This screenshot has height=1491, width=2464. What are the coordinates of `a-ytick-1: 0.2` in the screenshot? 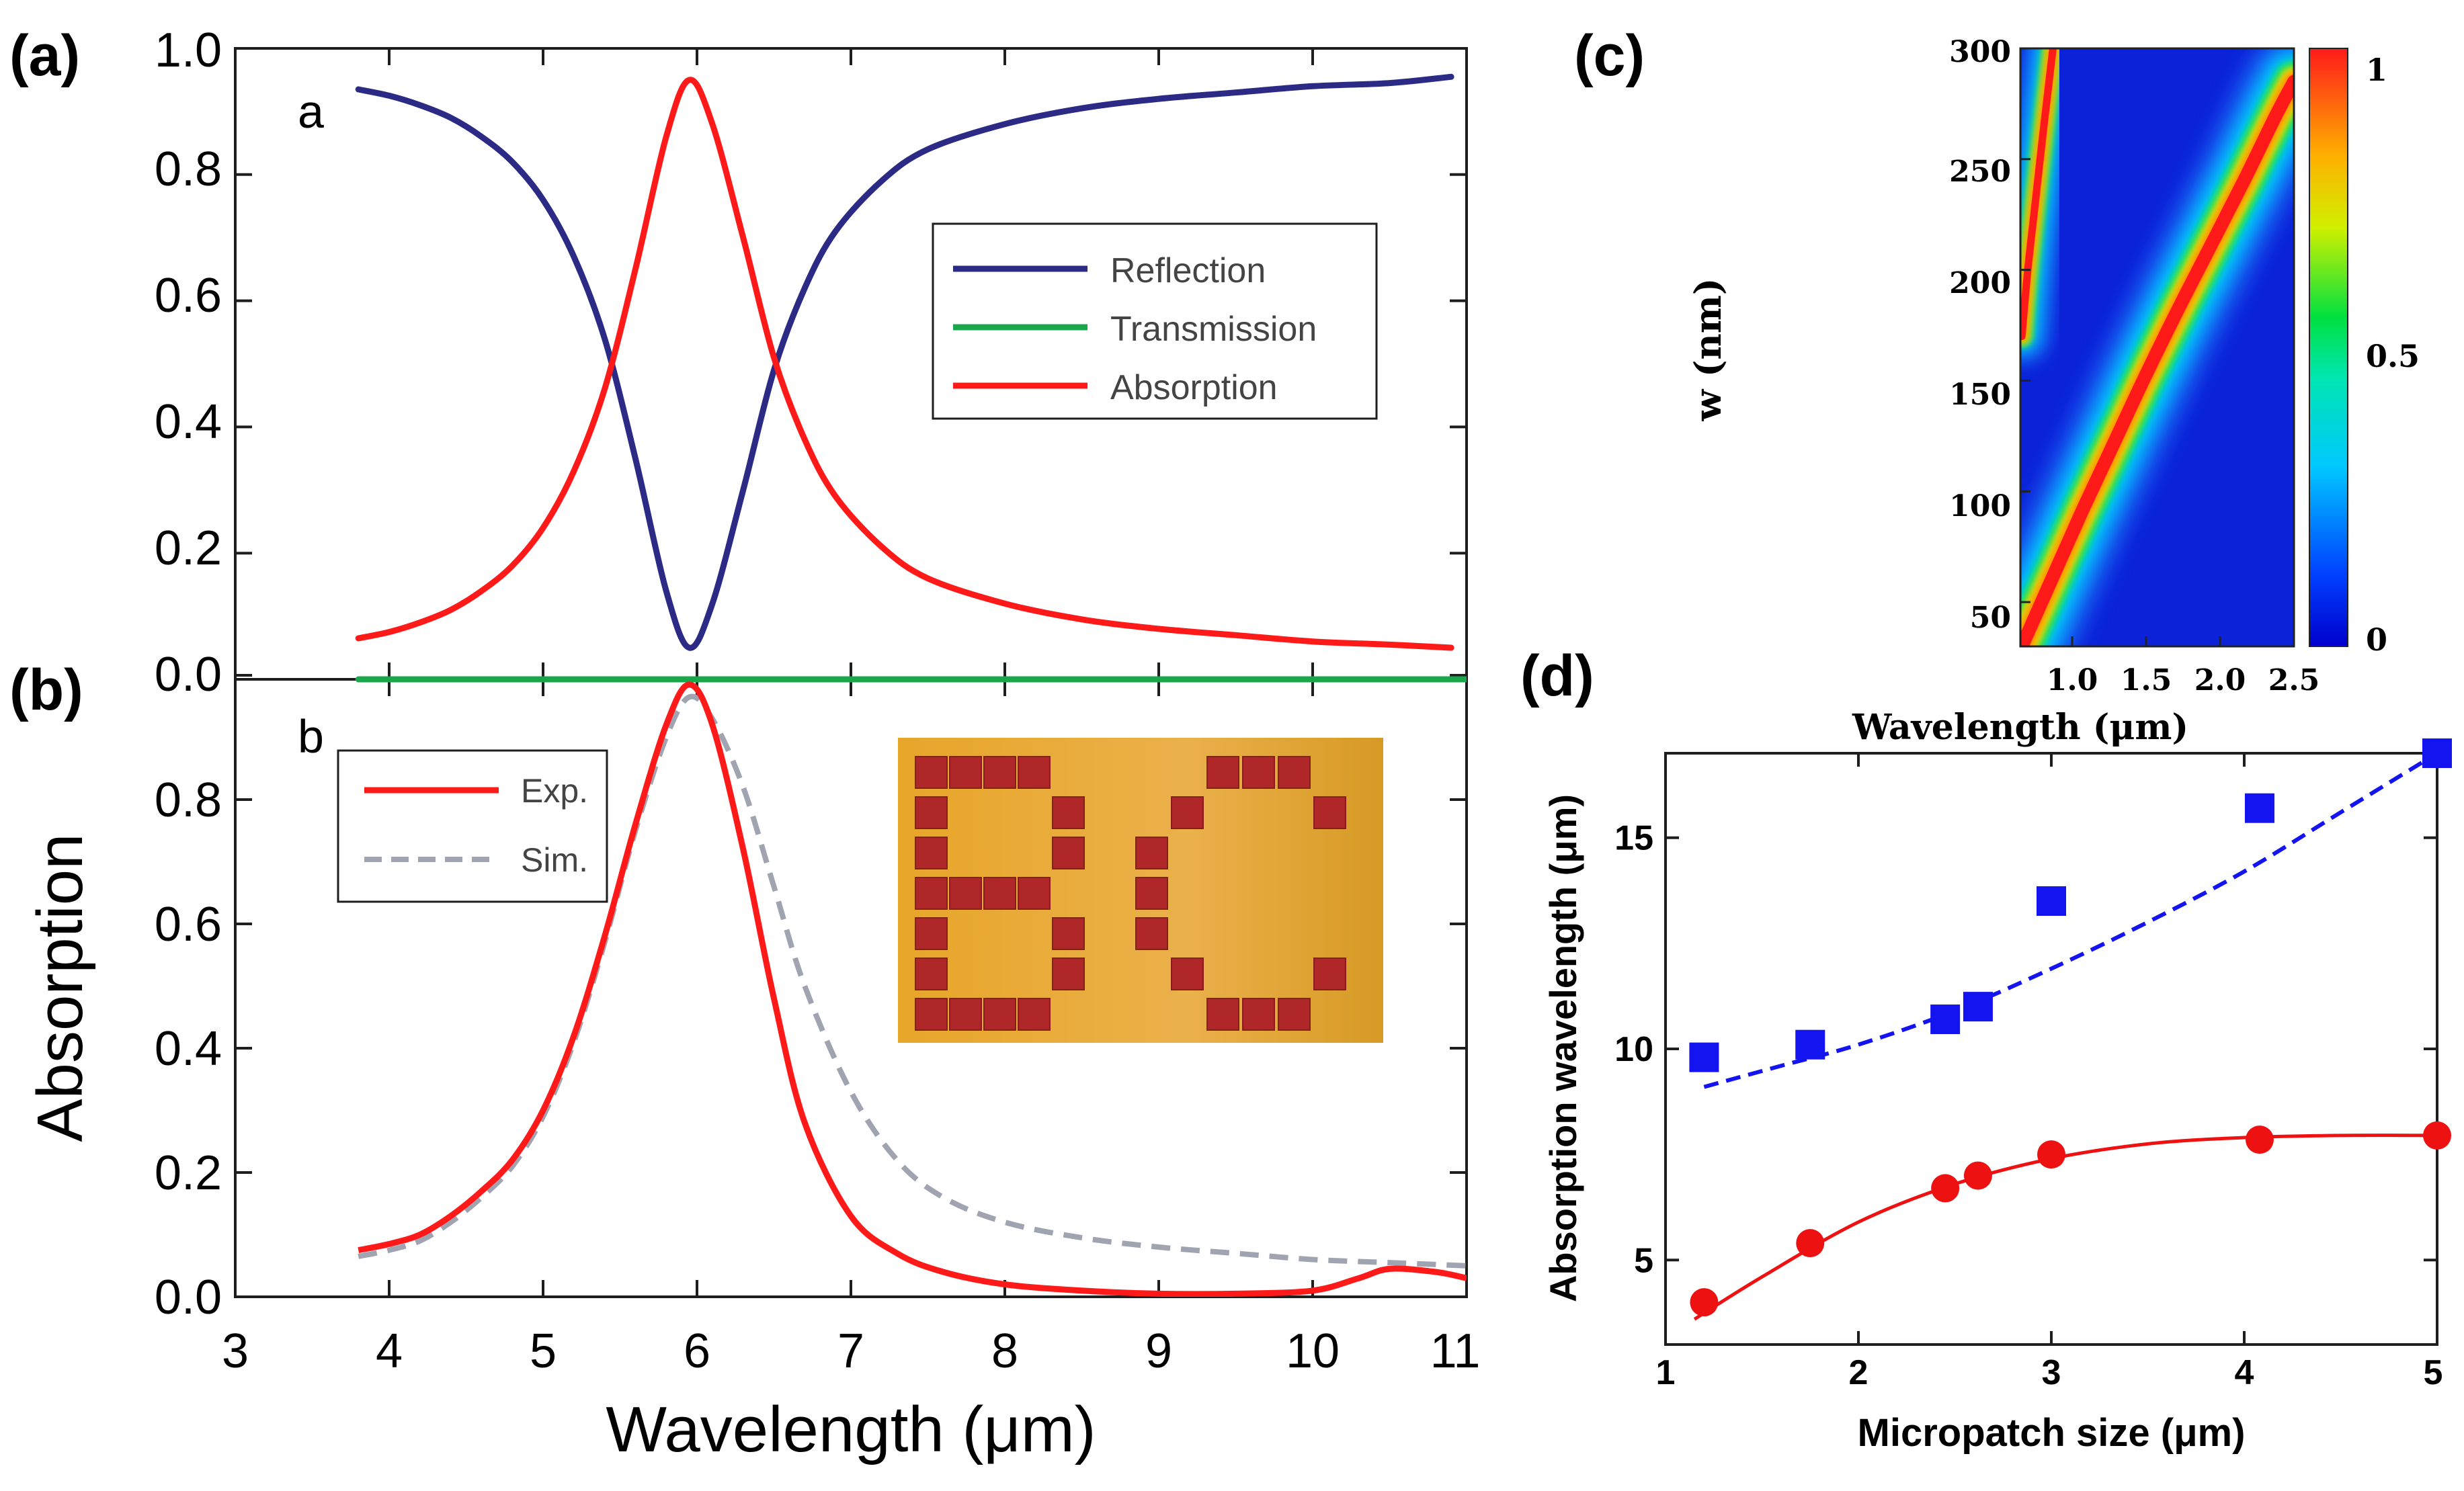 It's located at (188, 548).